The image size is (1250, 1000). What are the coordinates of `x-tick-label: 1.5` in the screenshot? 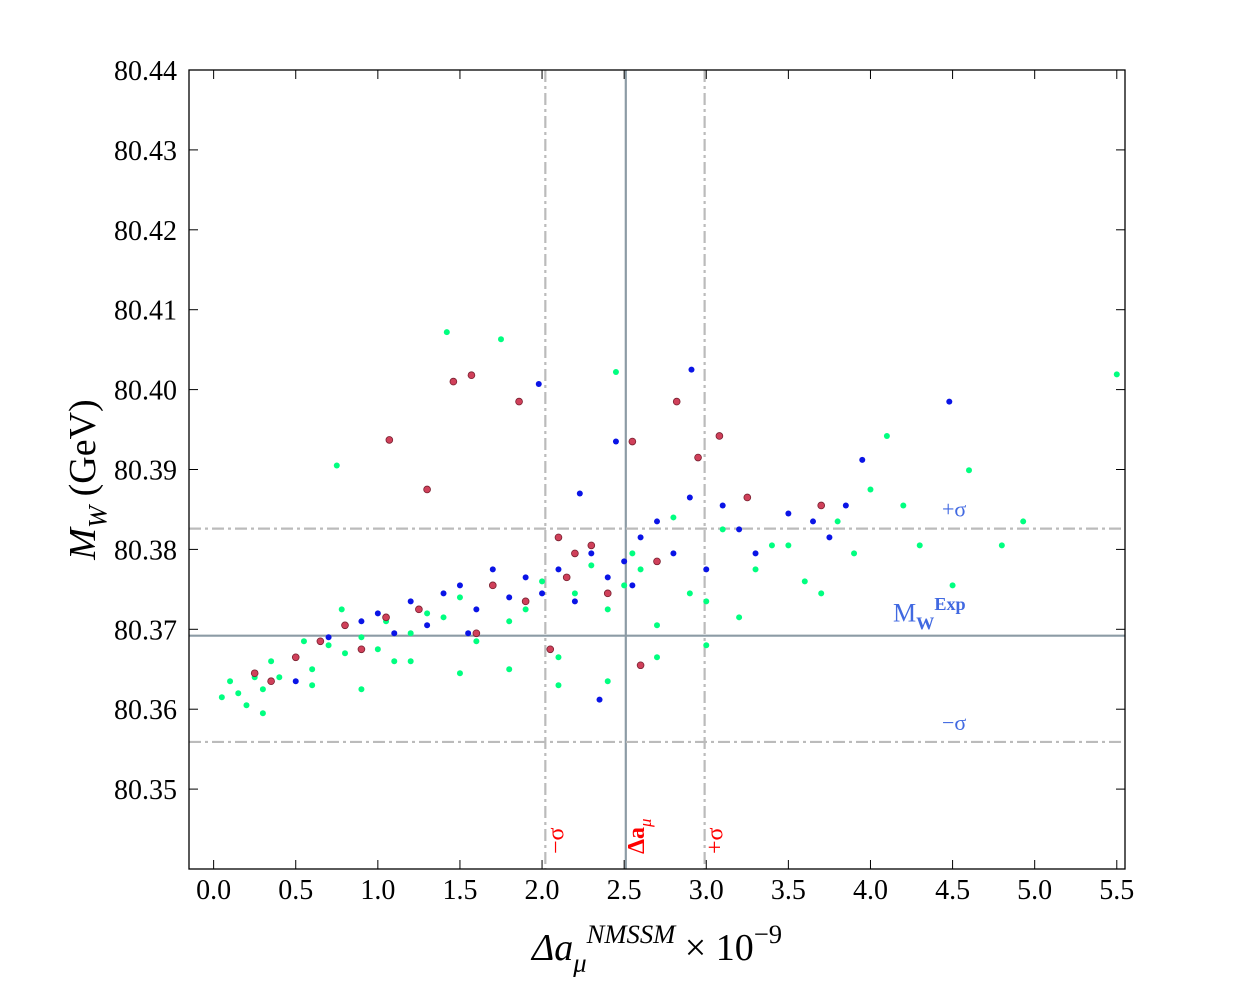 It's located at (459, 890).